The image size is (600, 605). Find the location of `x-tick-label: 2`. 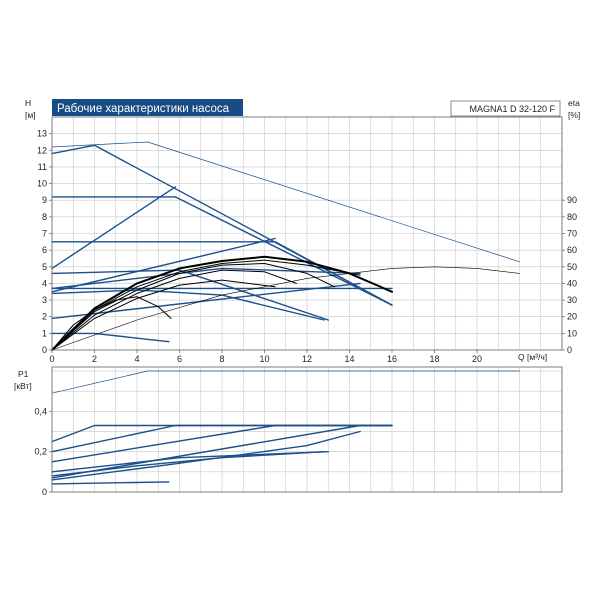

x-tick-label: 2 is located at coordinates (94, 359).